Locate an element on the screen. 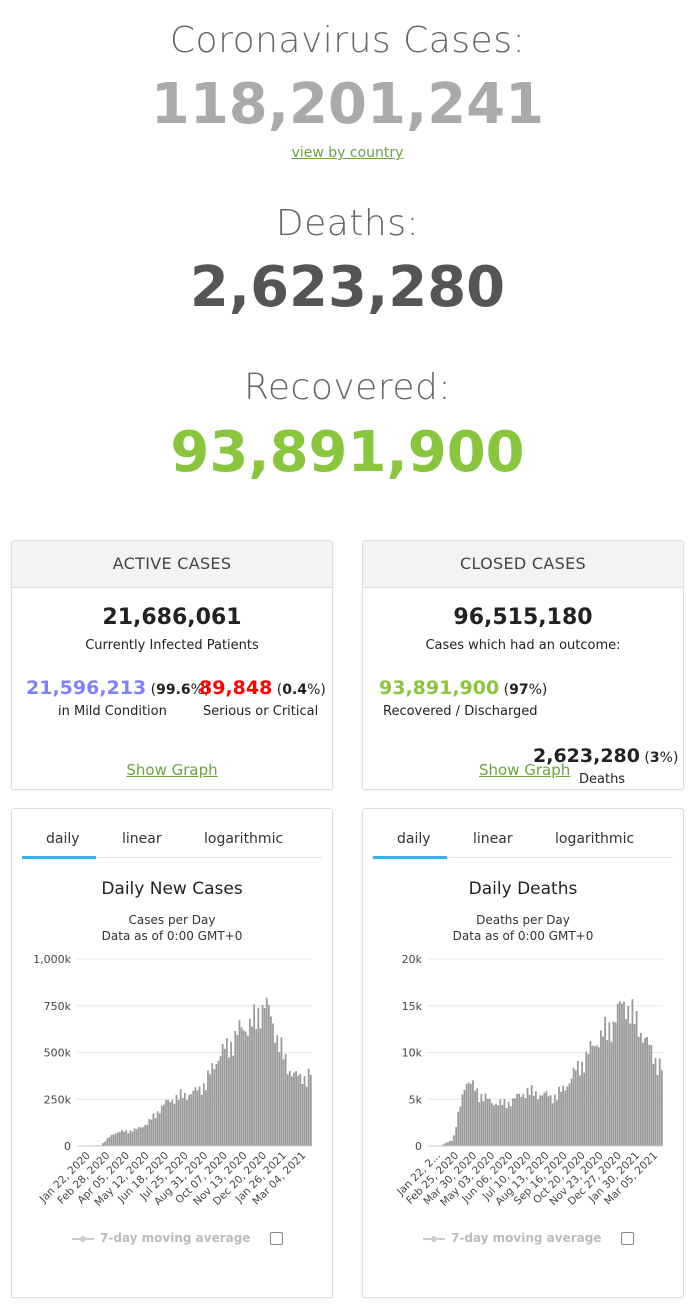 Image resolution: width=695 pixels, height=1309 pixels. recovered-value: 93,891,900 is located at coordinates (347, 452).